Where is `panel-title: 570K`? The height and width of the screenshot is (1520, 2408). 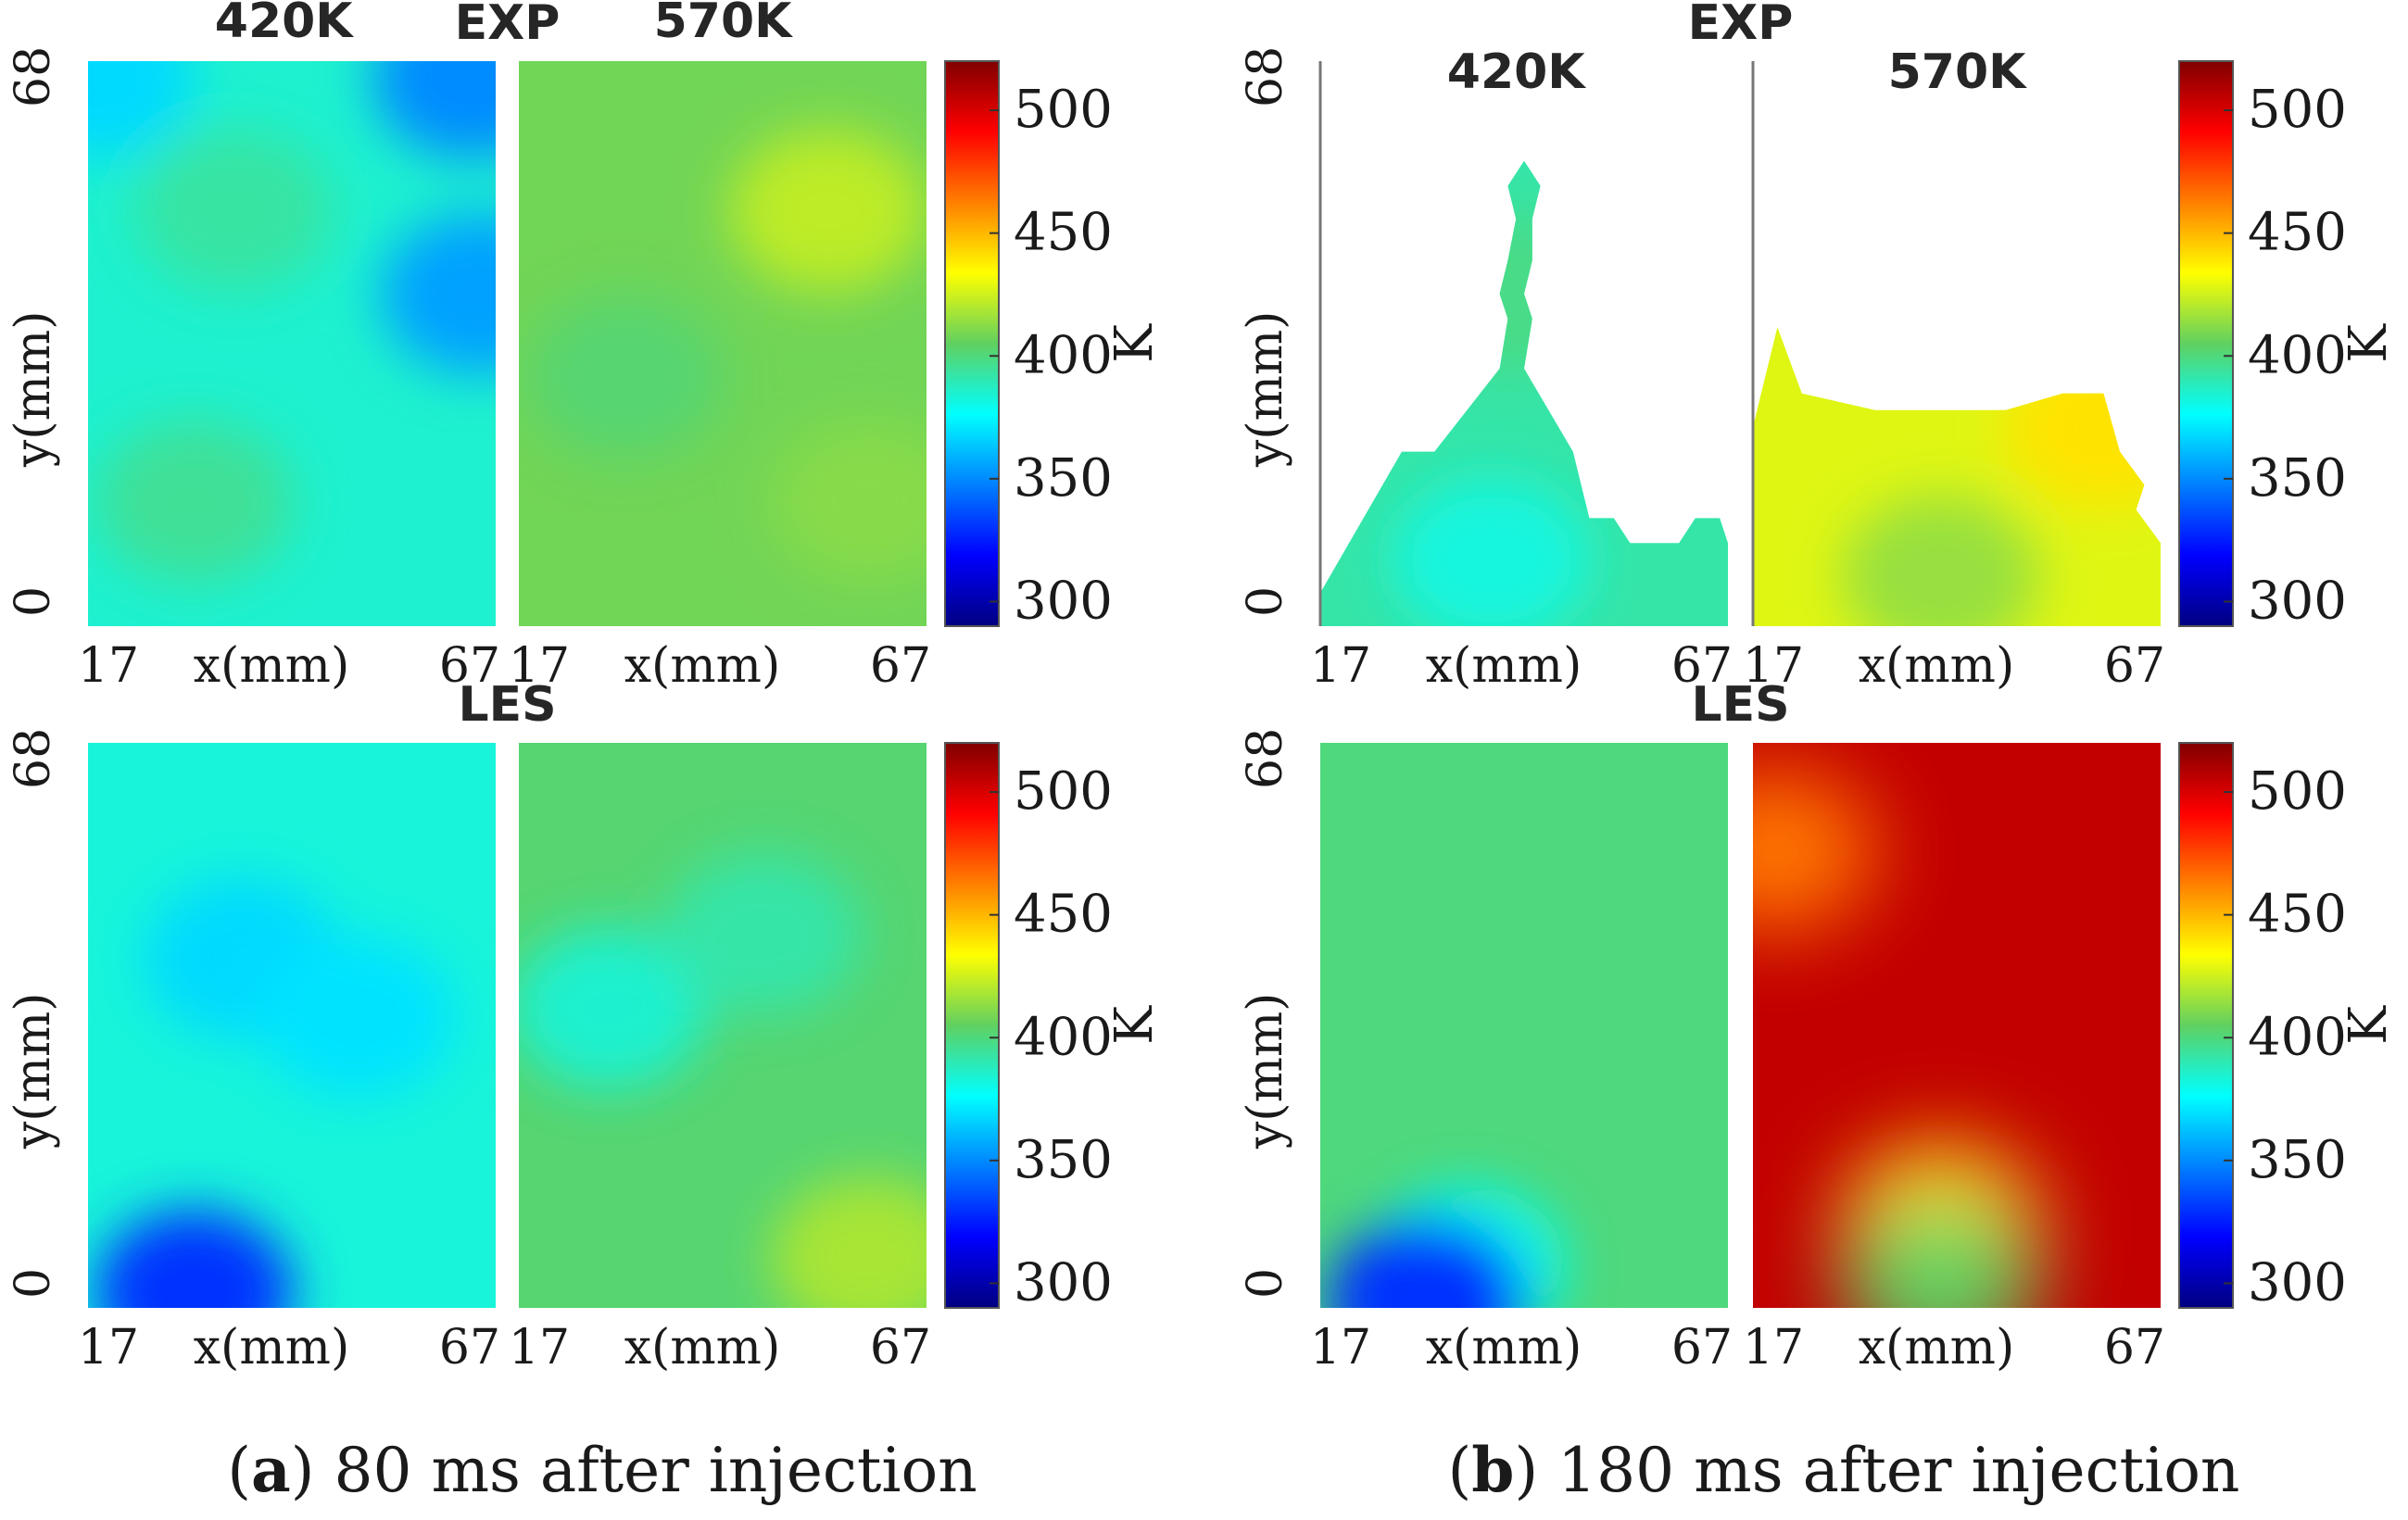
panel-title: 570K is located at coordinates (724, 24).